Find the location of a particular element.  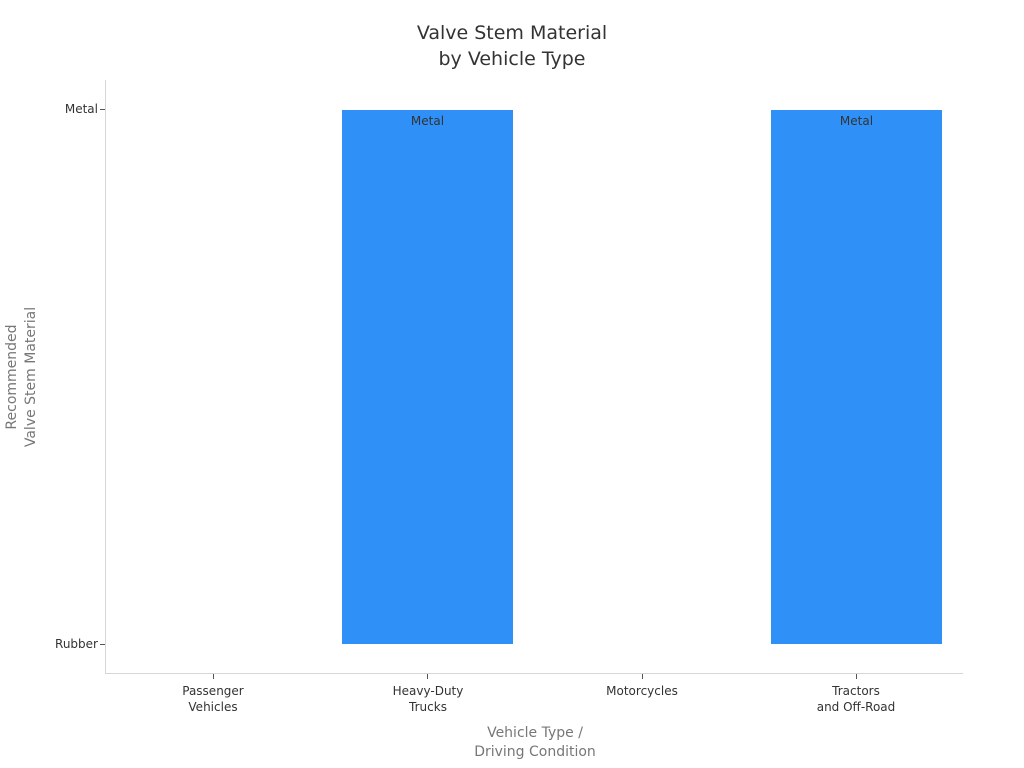

bar-tractors-off-road: Metal is located at coordinates (856, 377).